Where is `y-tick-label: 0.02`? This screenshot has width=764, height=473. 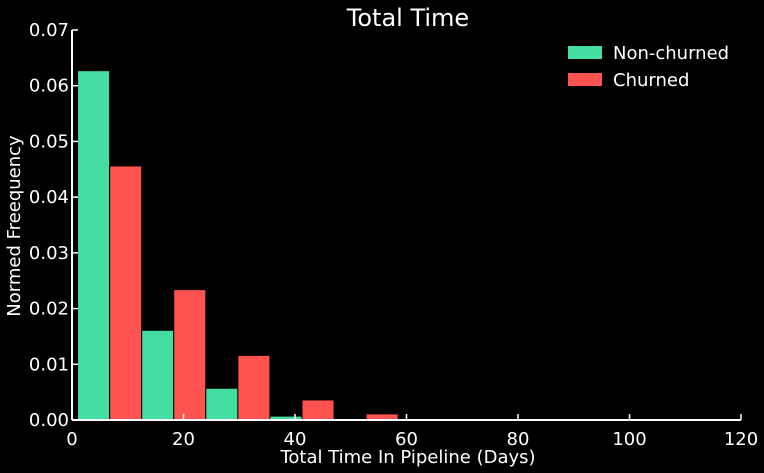
y-tick-label: 0.02 is located at coordinates (49, 309).